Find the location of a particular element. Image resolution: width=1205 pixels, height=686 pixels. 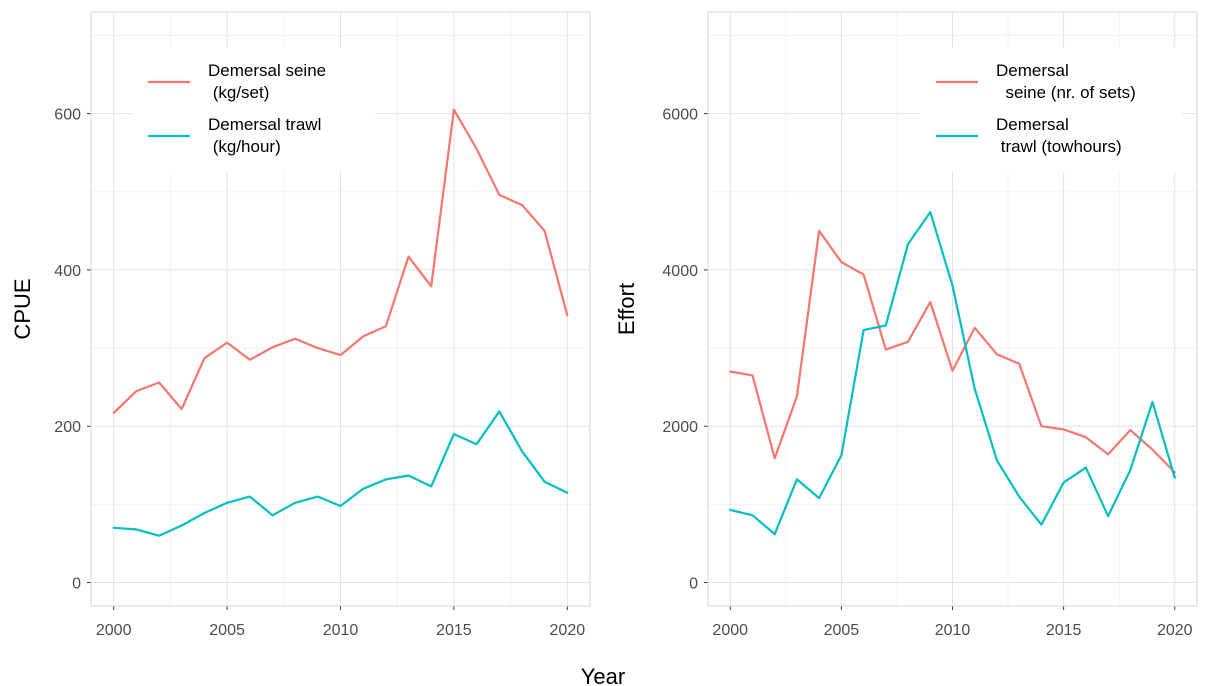

chart-0-legend-label-0: Demersal seine (kg/set) is located at coordinates (267, 81).